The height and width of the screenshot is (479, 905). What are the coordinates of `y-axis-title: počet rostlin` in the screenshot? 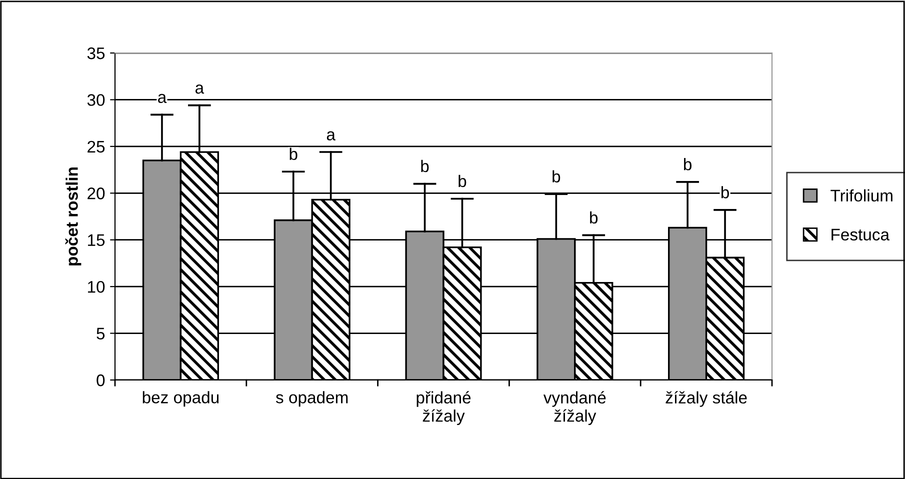 It's located at (73, 217).